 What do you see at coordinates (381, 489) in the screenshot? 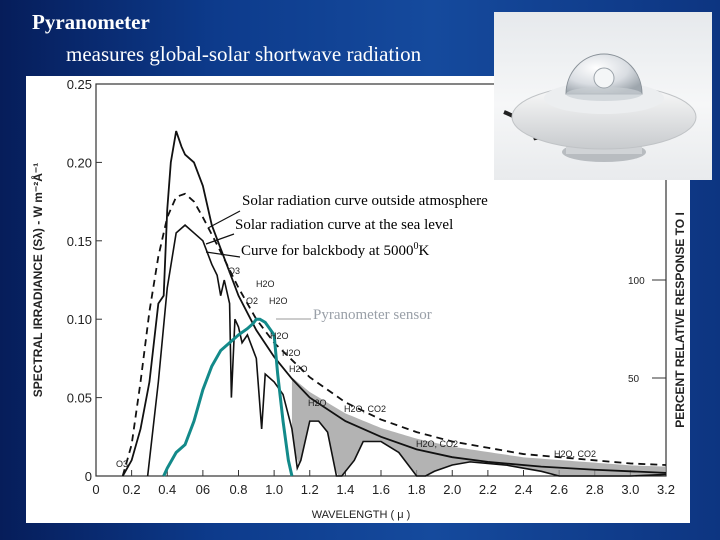
I see `x-tick-label: 1.6` at bounding box center [381, 489].